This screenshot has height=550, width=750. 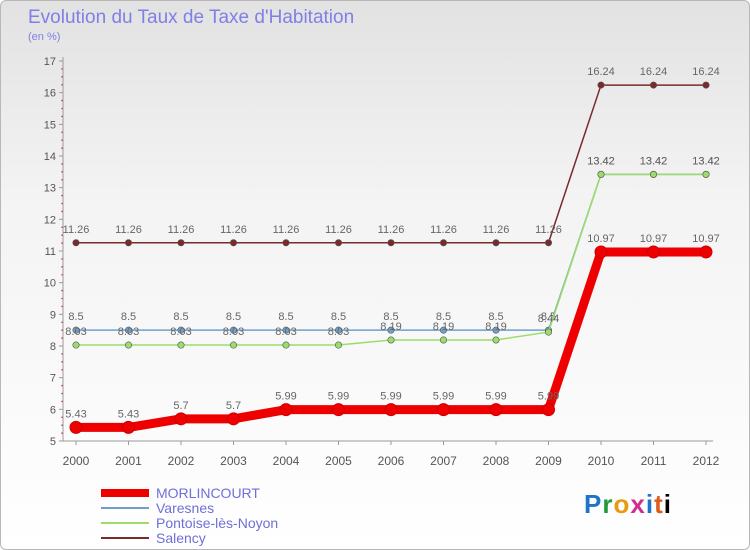 What do you see at coordinates (128, 461) in the screenshot?
I see `x-tick-label: 2001` at bounding box center [128, 461].